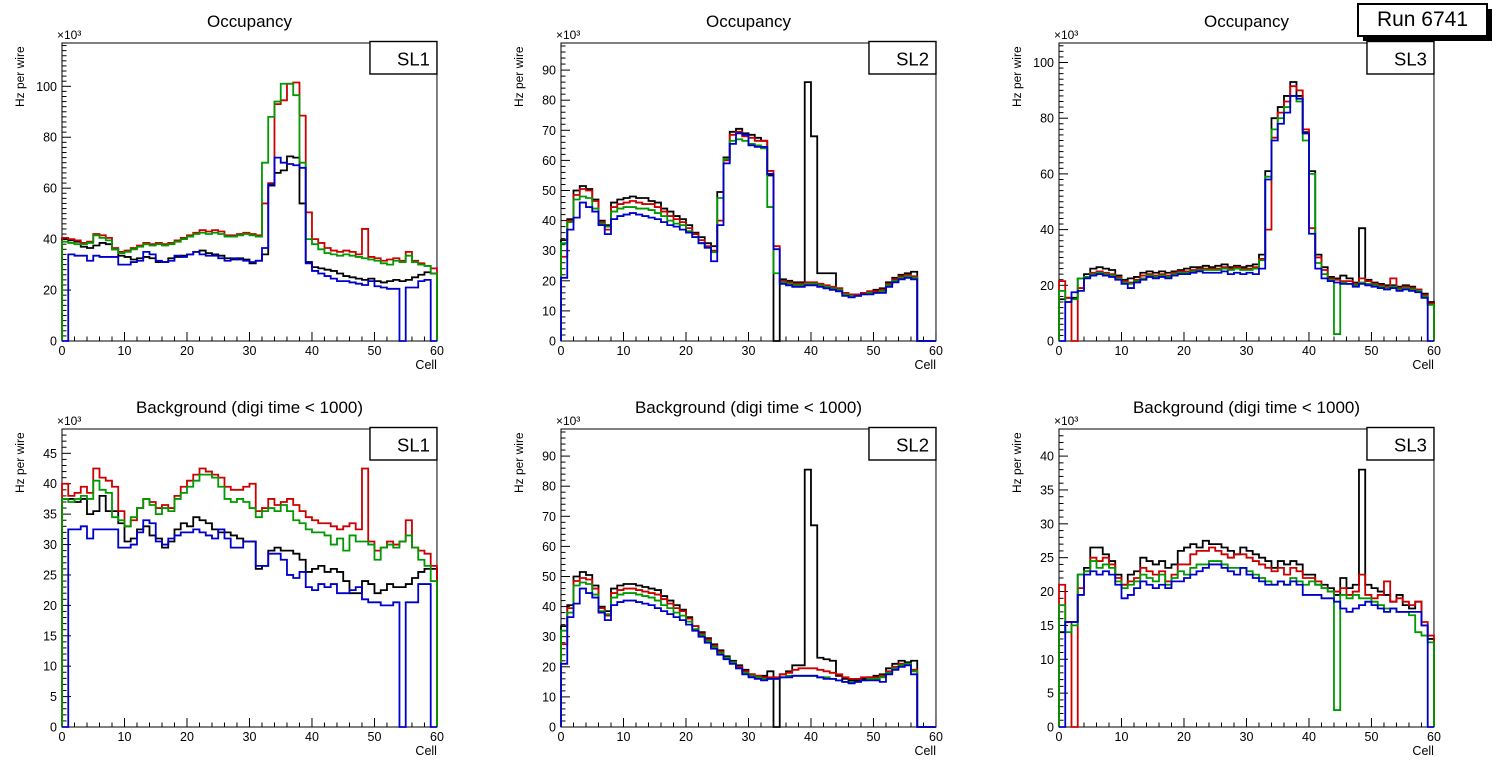 This screenshot has width=1496, height=772. Describe the element at coordinates (549, 577) in the screenshot. I see `y-axis-tick-label: 50` at that location.